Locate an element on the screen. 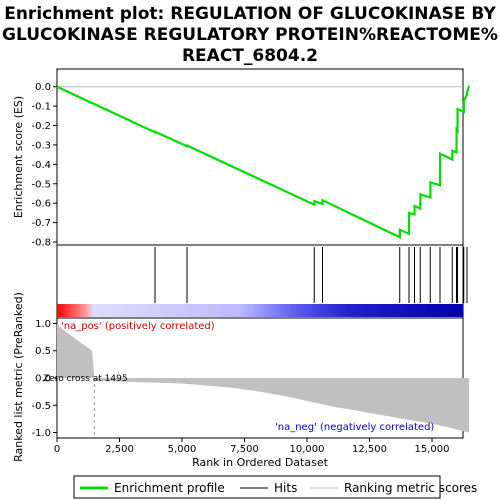  metric-y-tick-label: -0.5 is located at coordinates (41, 406).